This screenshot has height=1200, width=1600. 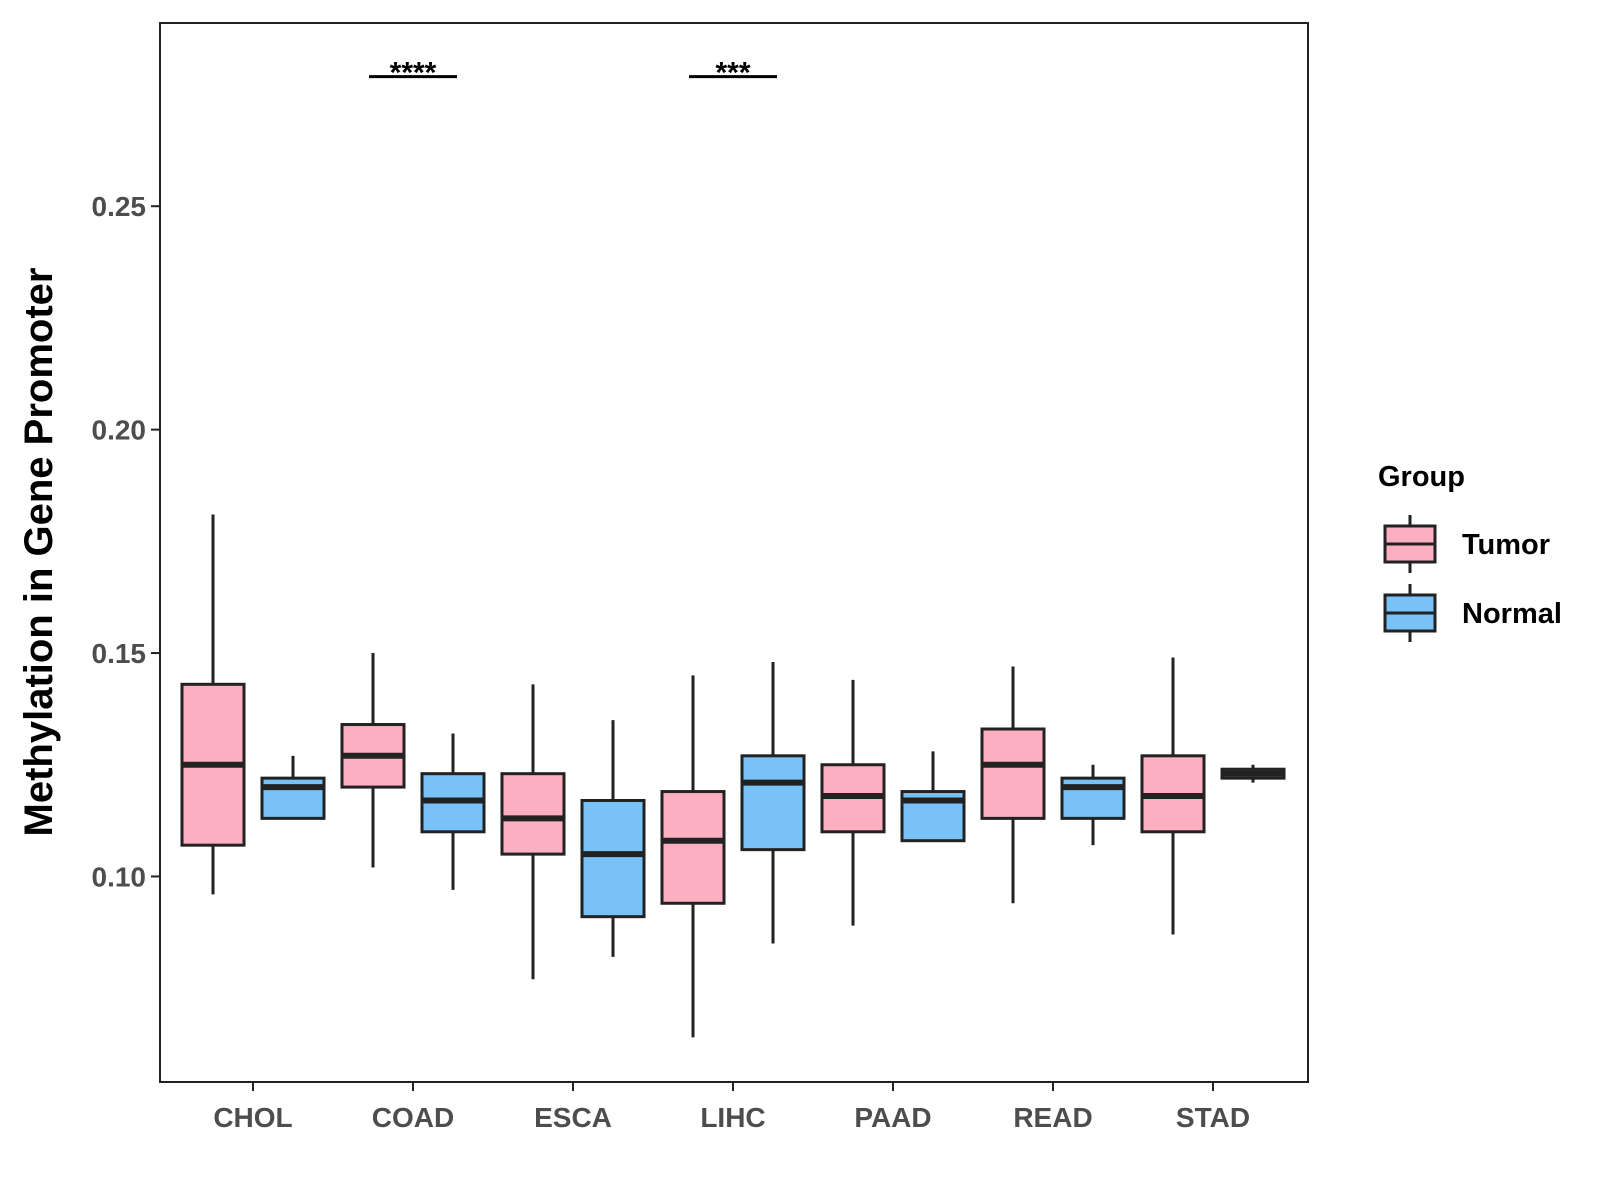 I want to click on legend: Group Tumor Normal, so click(x=1470, y=551).